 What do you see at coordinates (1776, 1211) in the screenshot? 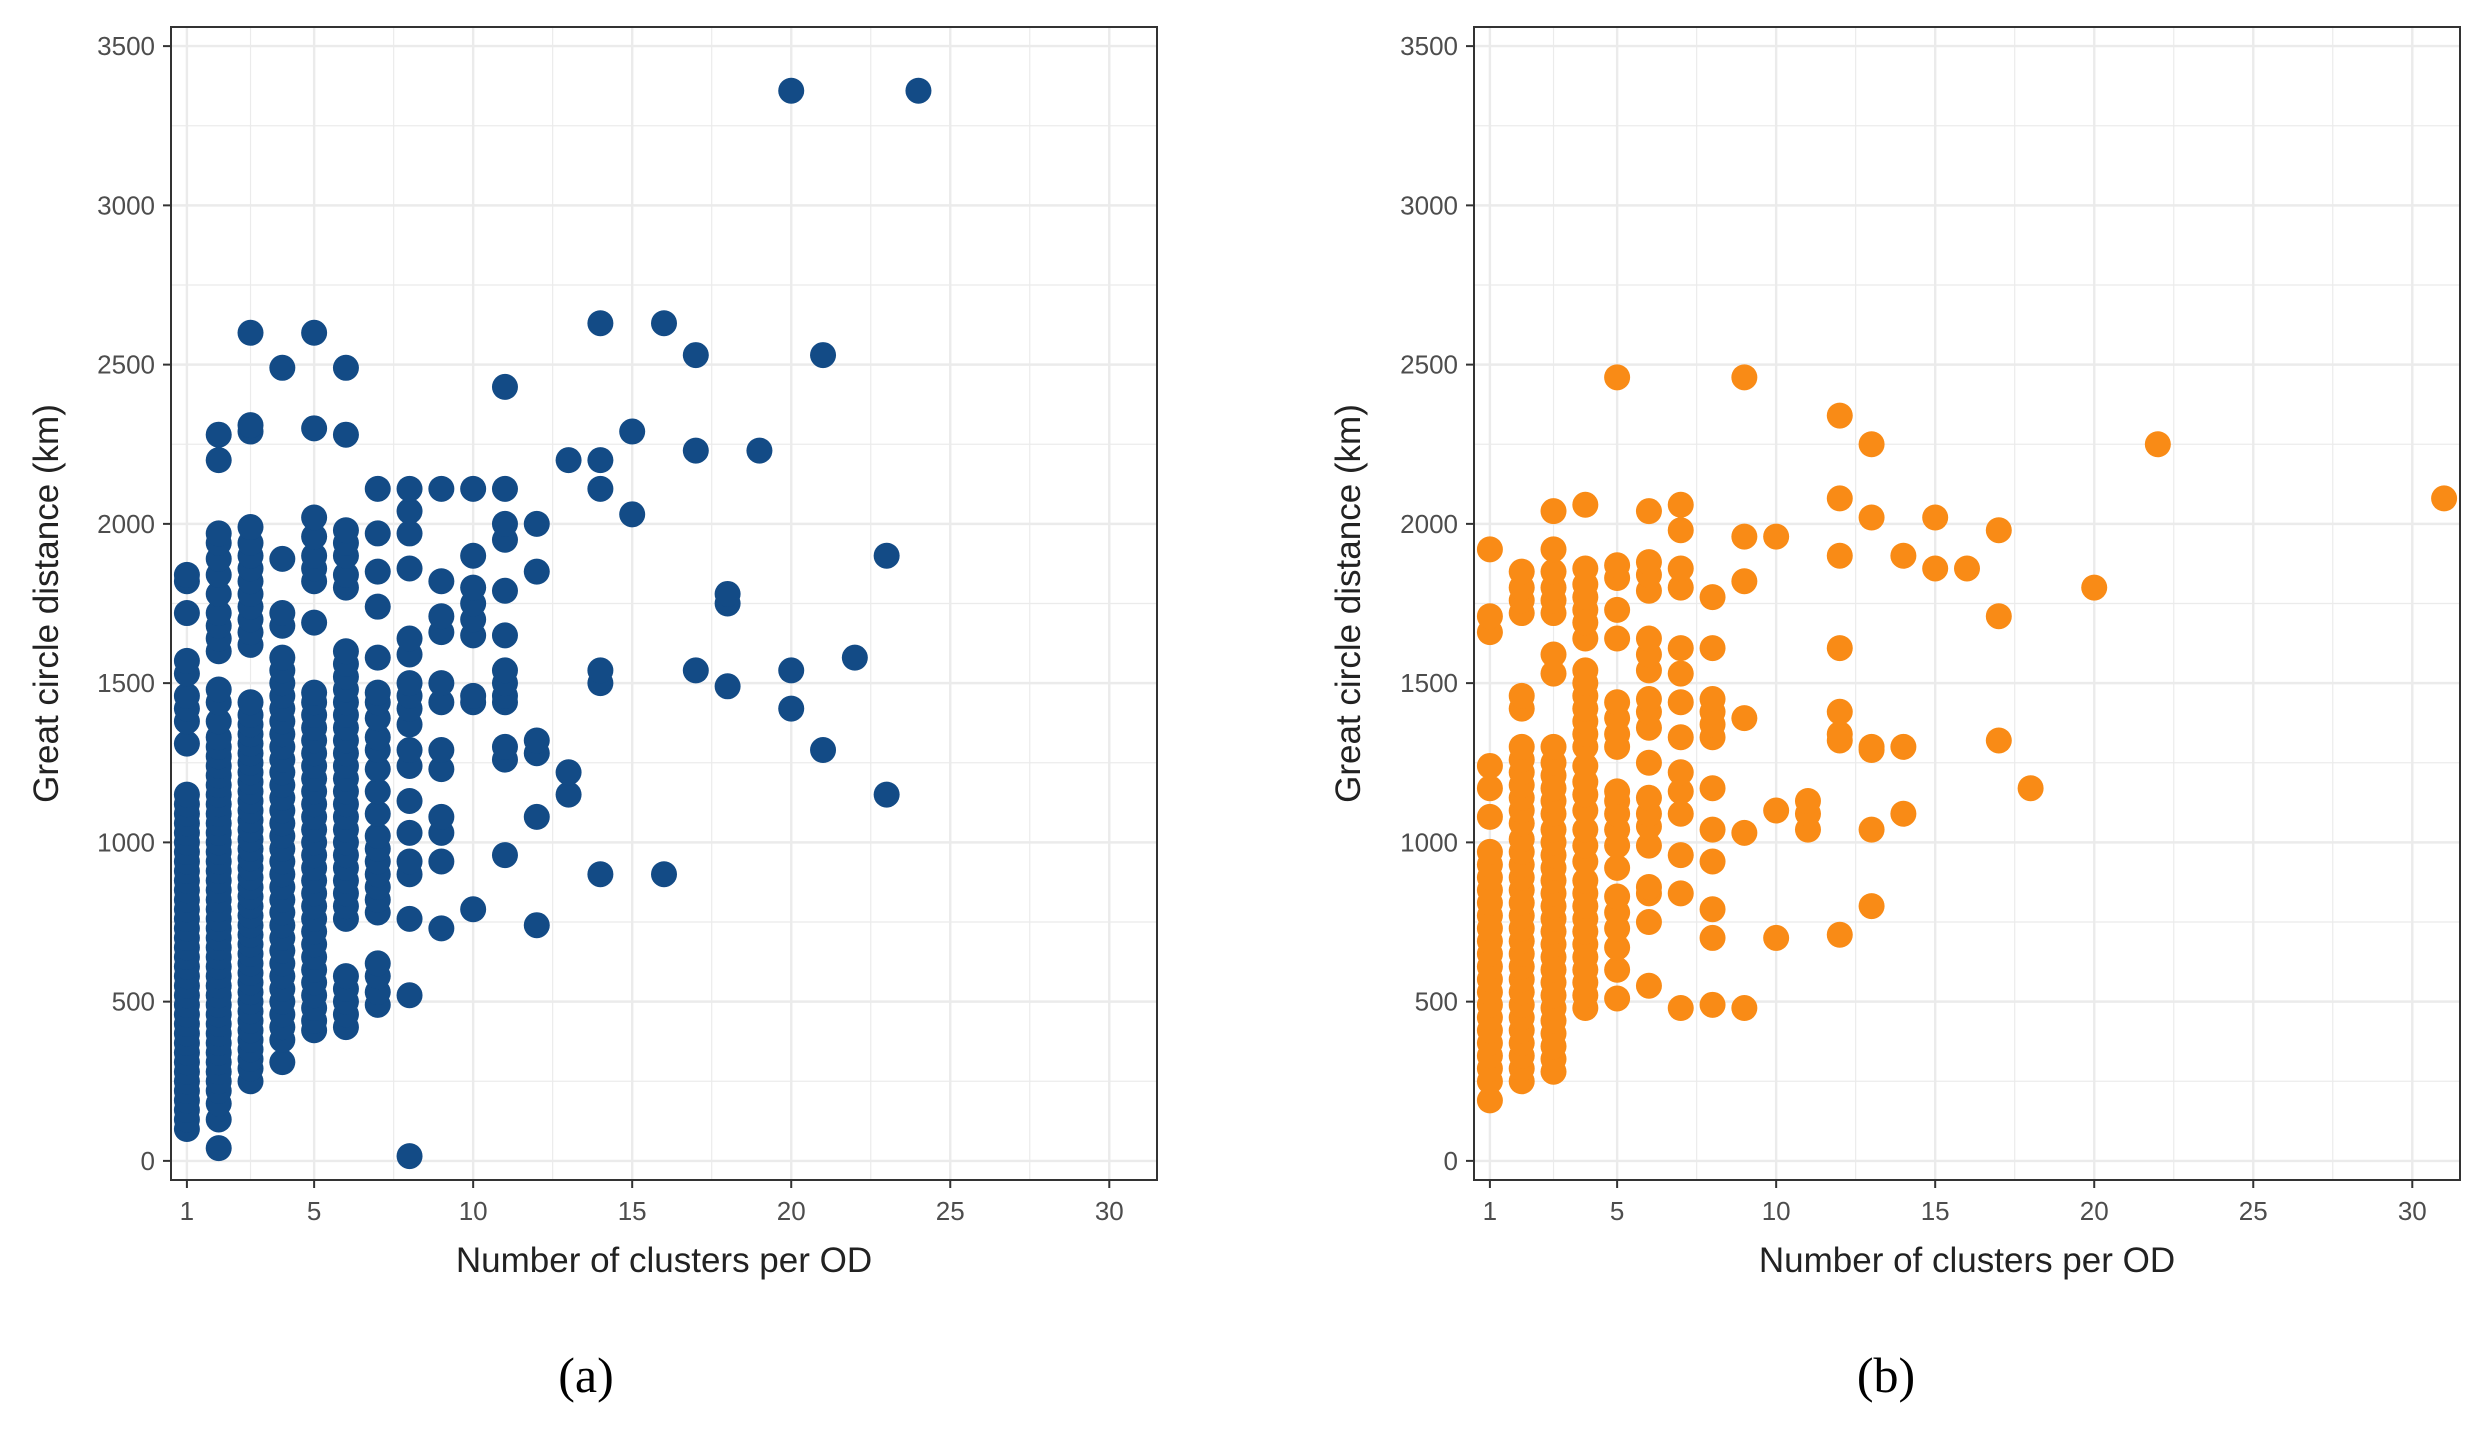
I see `x-tick-label: 10` at bounding box center [1776, 1211].